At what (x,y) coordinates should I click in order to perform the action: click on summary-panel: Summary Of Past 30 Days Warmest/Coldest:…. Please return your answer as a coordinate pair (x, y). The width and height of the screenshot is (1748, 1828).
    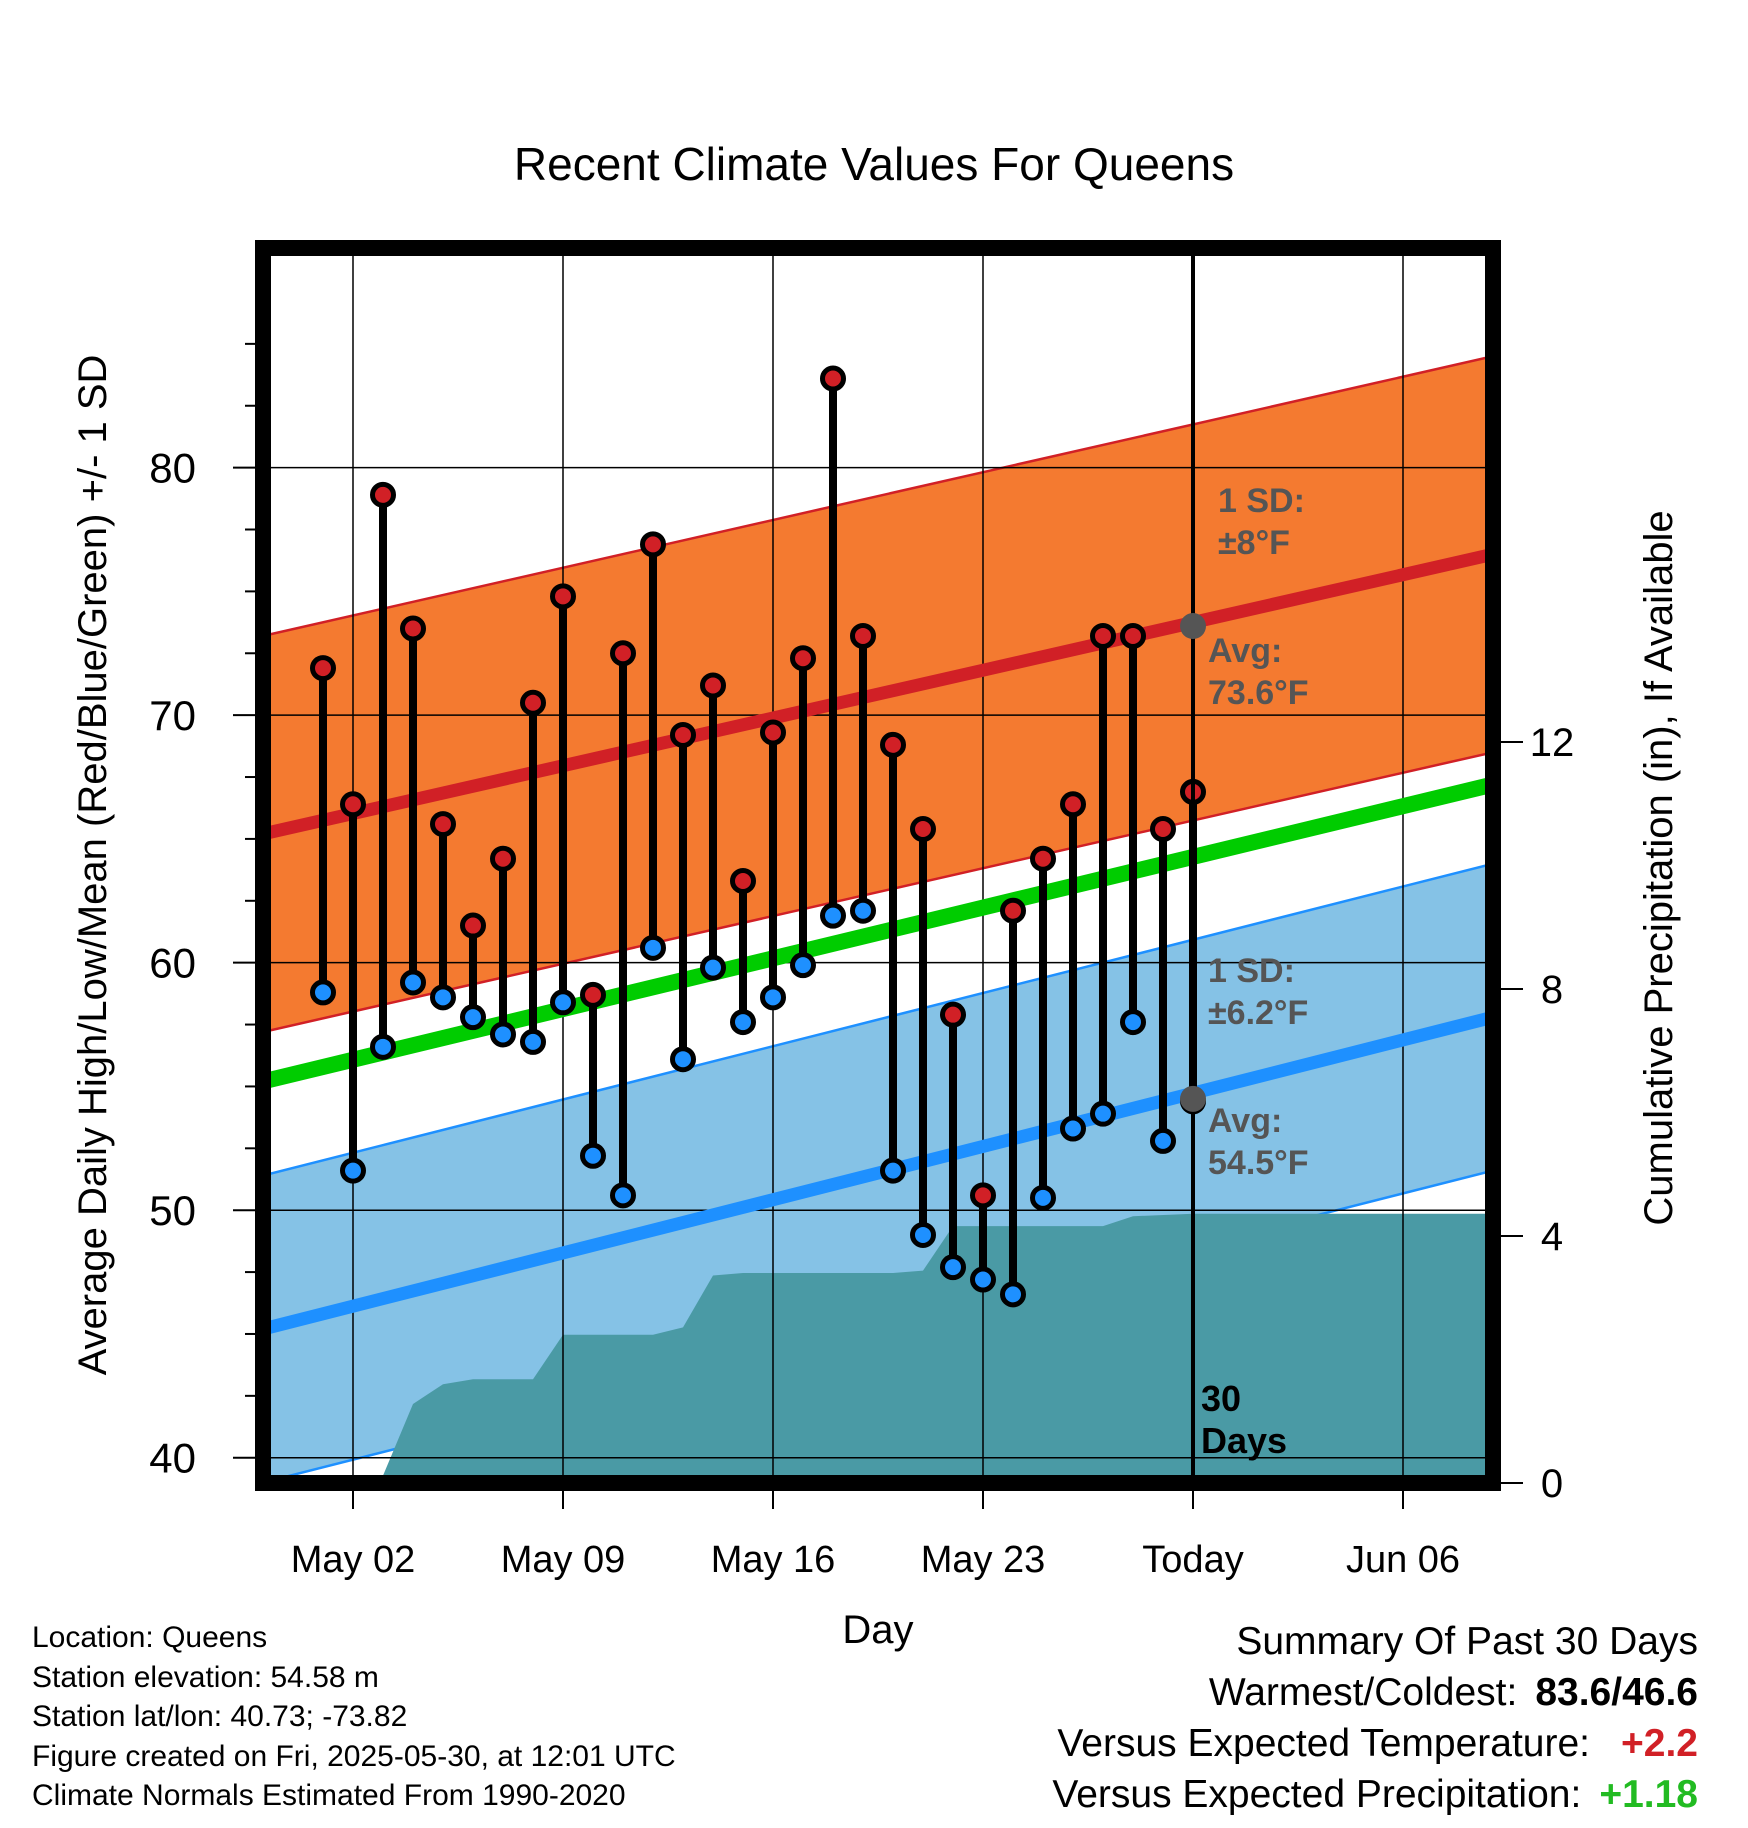
    Looking at the image, I should click on (1375, 1718).